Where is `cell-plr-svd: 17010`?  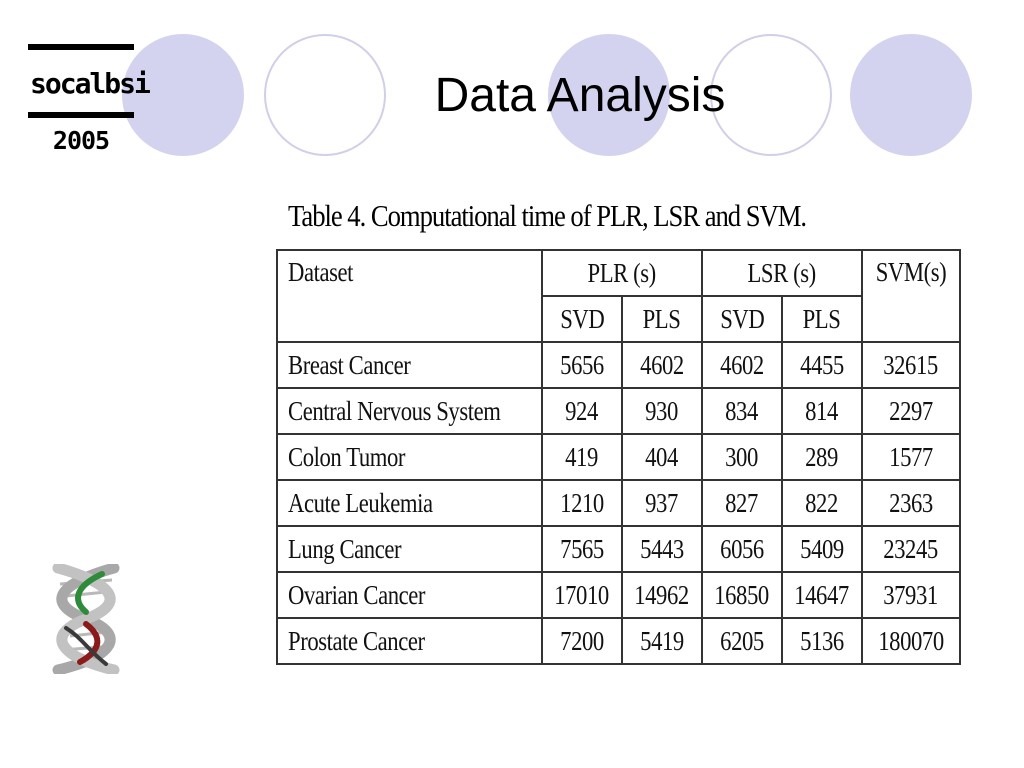 cell-plr-svd: 17010 is located at coordinates (581, 595).